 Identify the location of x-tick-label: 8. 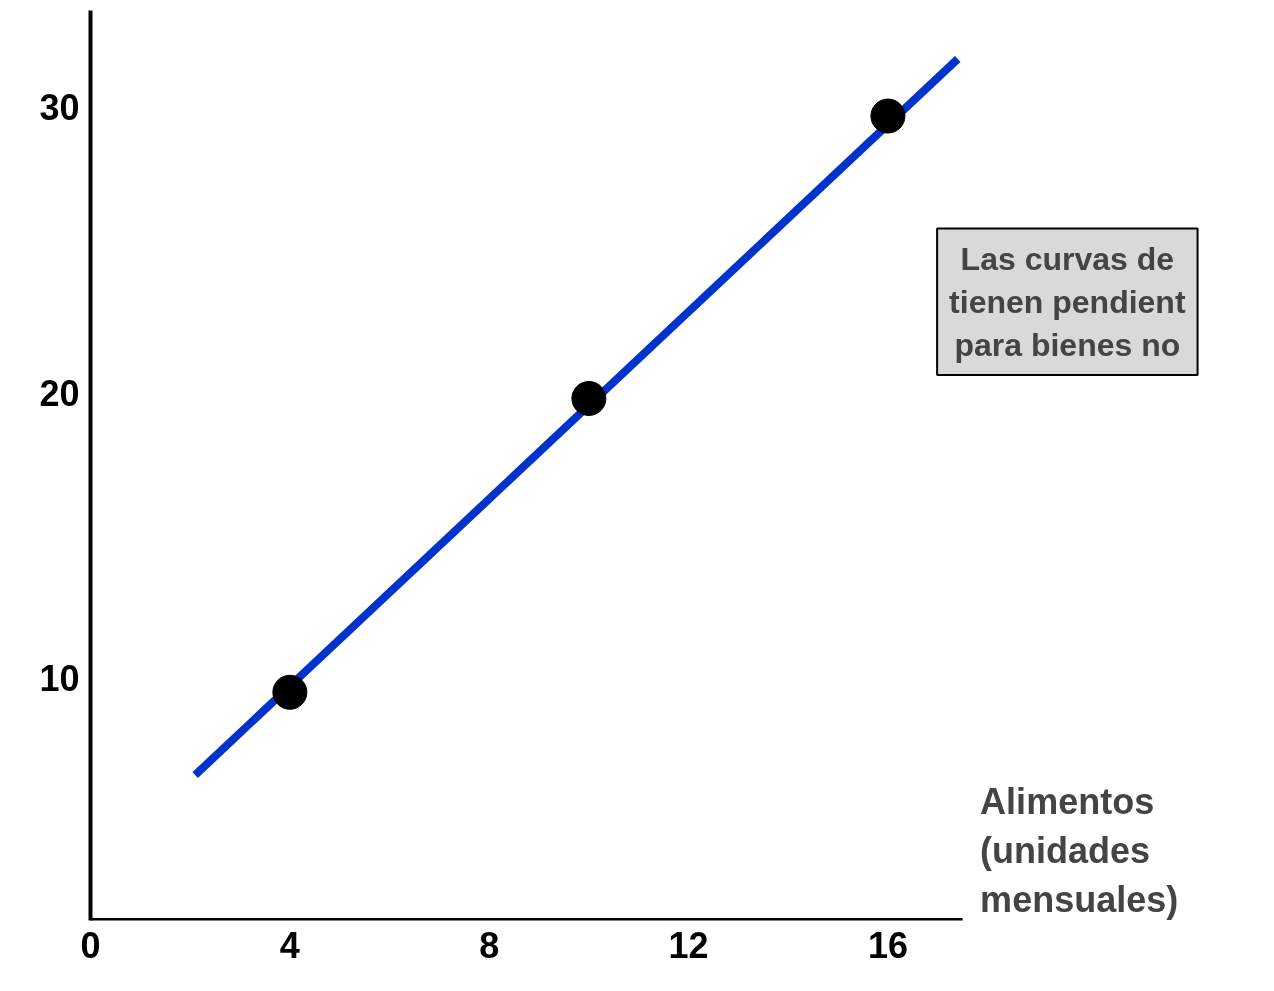
(489, 945).